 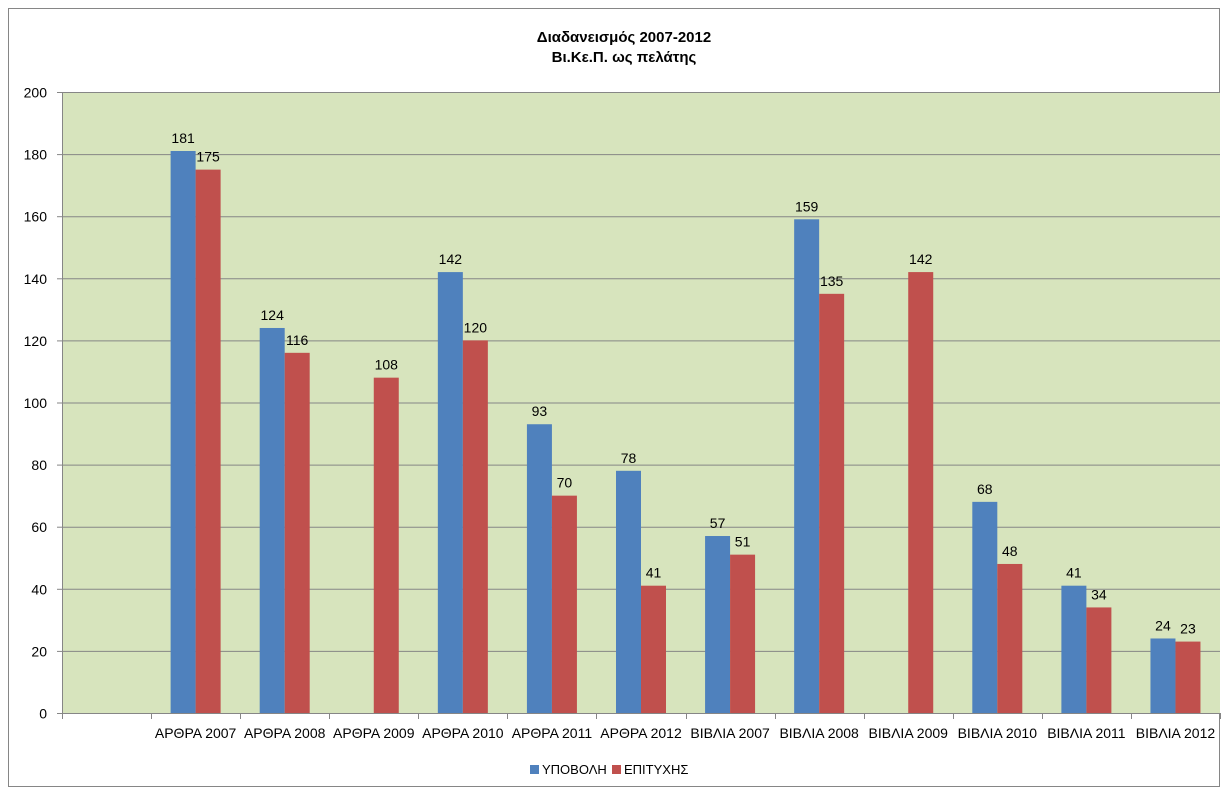 I want to click on data-label: 93, so click(x=540, y=411).